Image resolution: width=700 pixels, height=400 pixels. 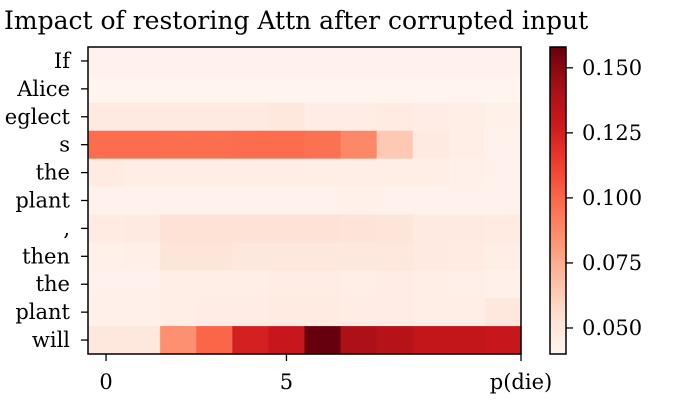 What do you see at coordinates (604, 198) in the screenshot?
I see `colorbar-axis: 0.050 0.075 0.100 0.125 0.150` at bounding box center [604, 198].